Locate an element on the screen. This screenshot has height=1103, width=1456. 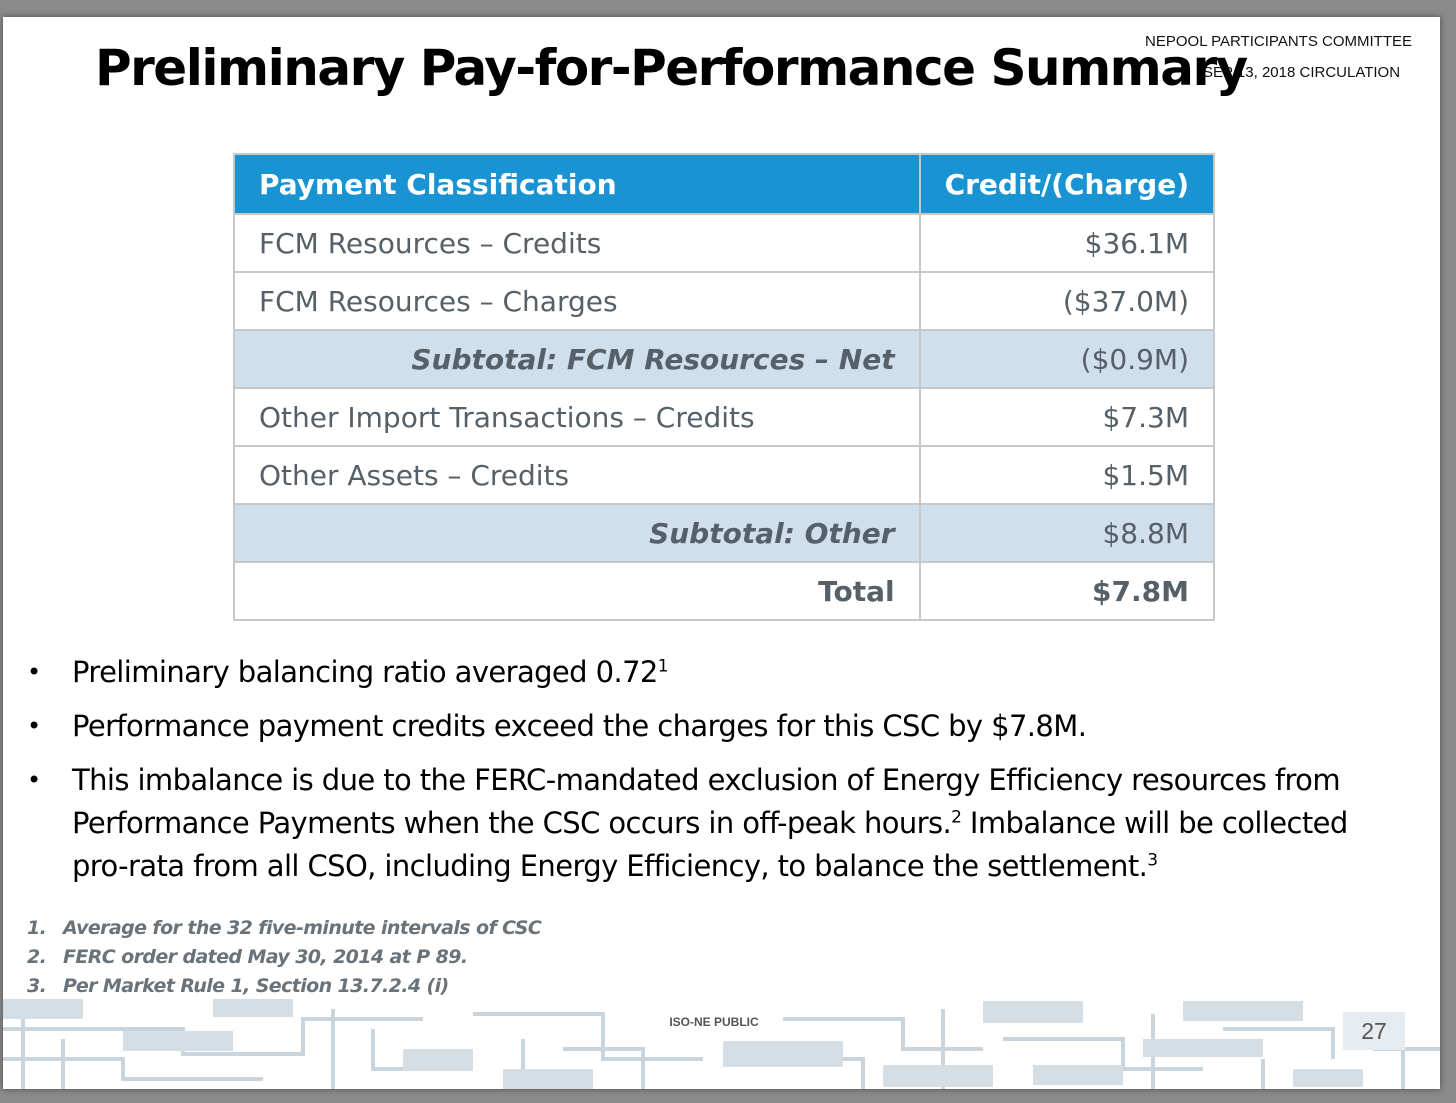
row-label: Subtotal: Other is located at coordinates (577, 533).